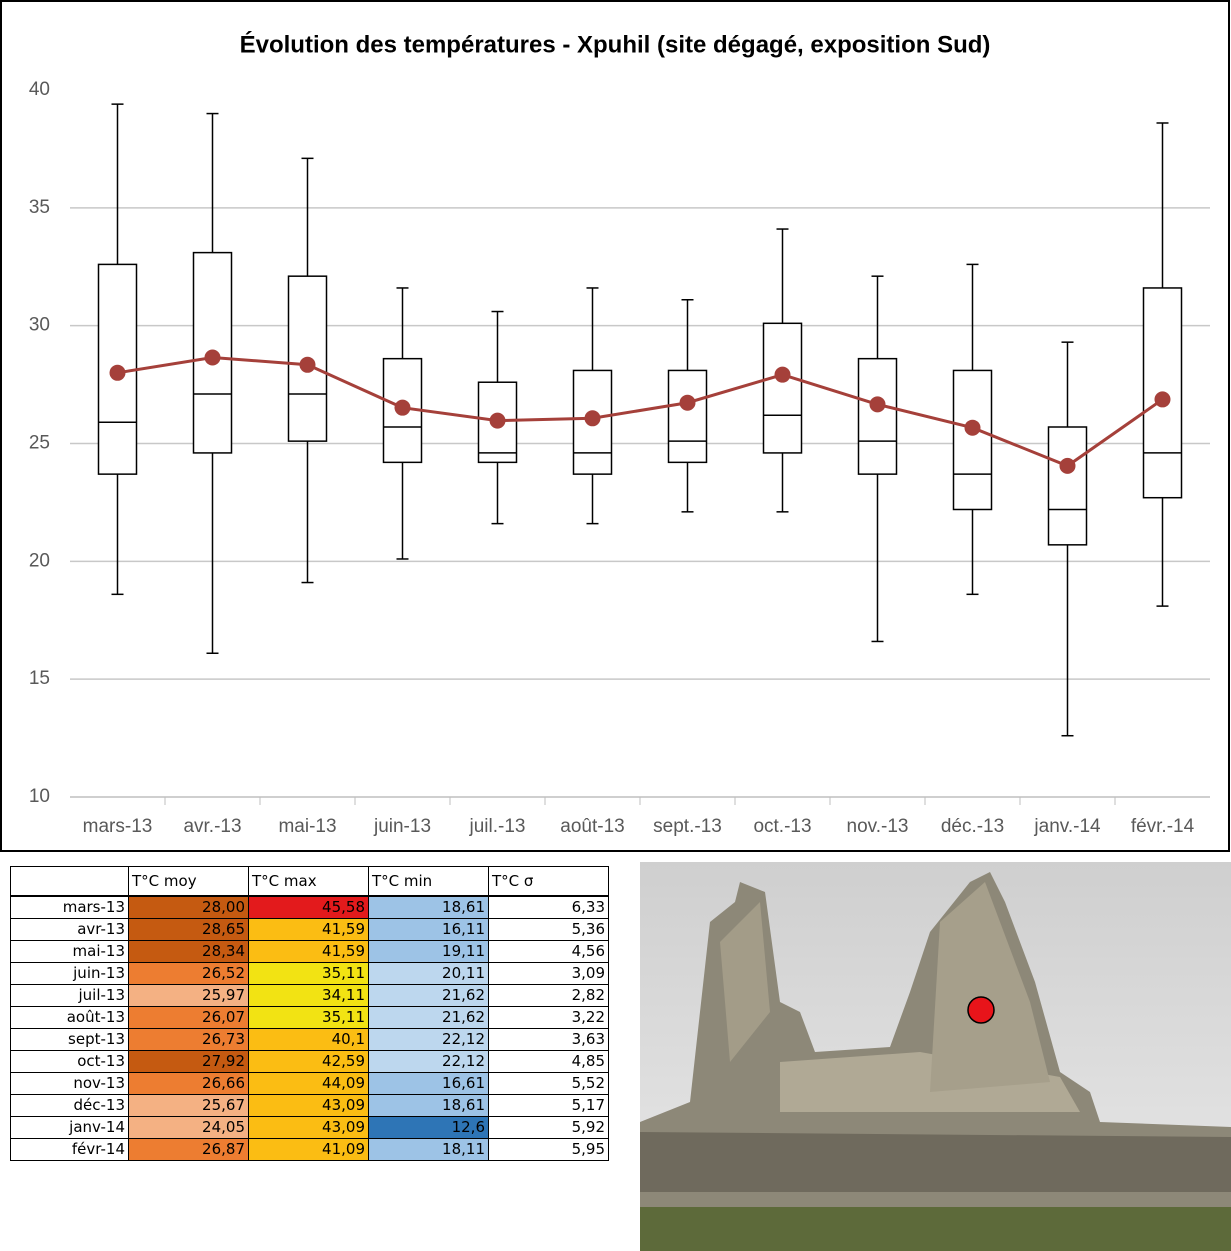 The height and width of the screenshot is (1251, 1231). What do you see at coordinates (69, 1017) in the screenshot?
I see `table-cell: août-13` at bounding box center [69, 1017].